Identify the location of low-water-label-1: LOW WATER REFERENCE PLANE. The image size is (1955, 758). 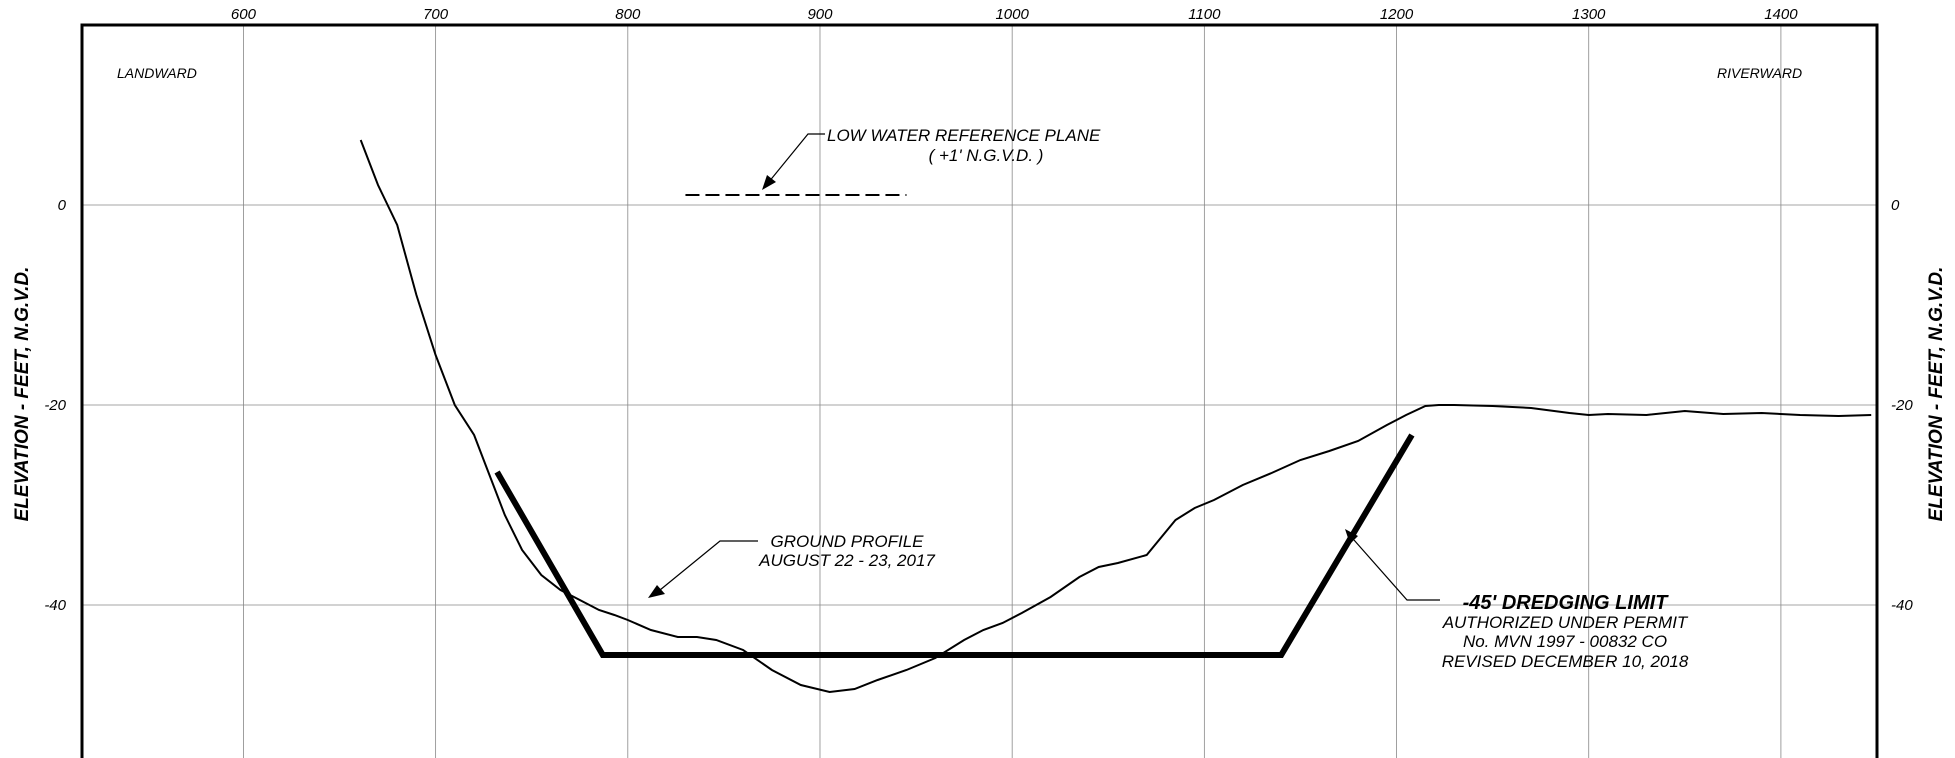
(964, 135).